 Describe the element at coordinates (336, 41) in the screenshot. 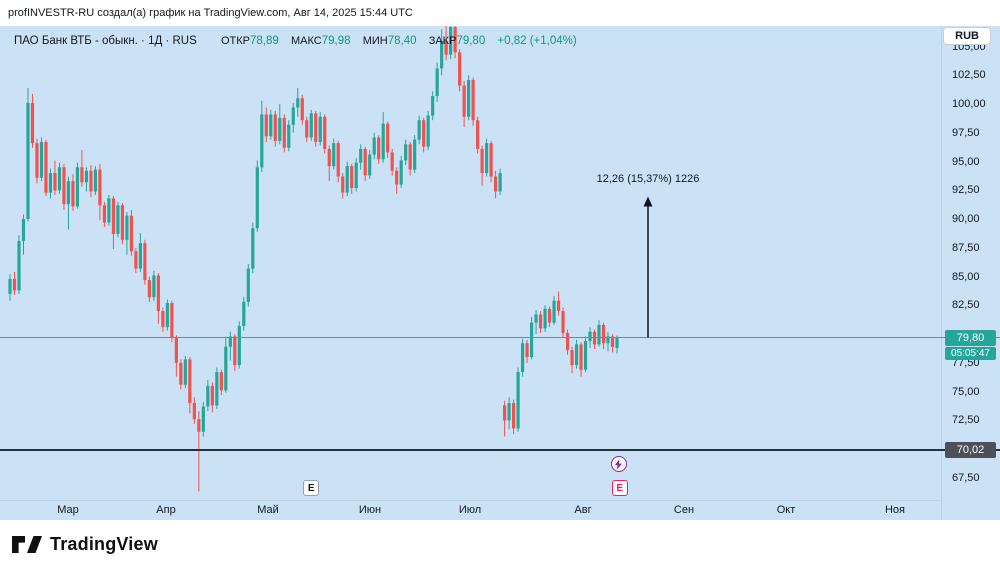

I see `high-value: 79,98` at that location.